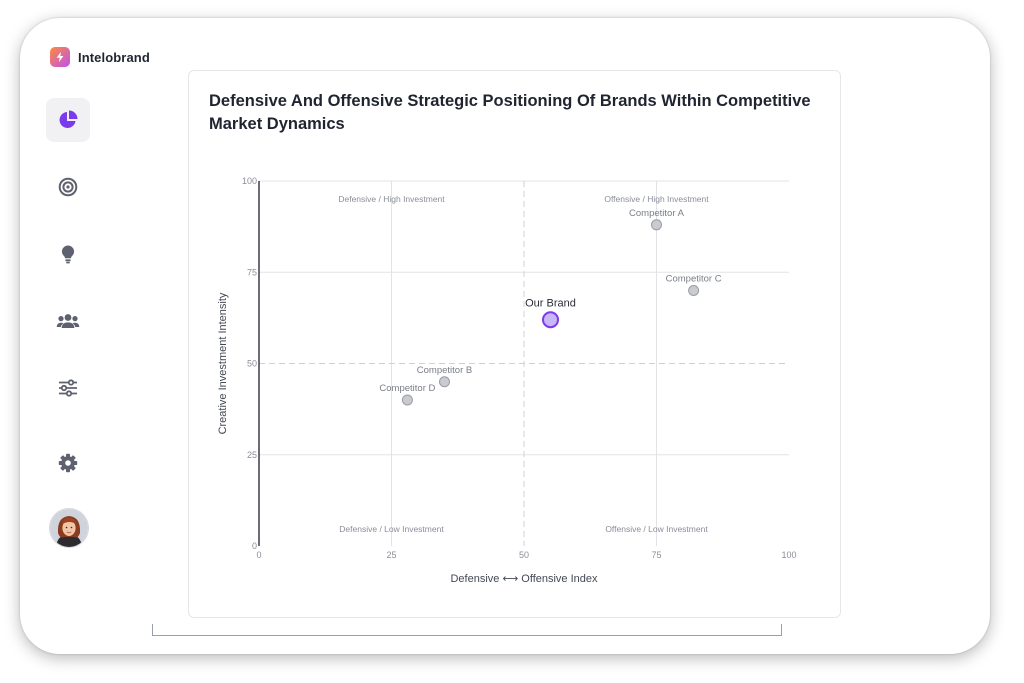 The width and height of the screenshot is (1024, 683). I want to click on nav-item-settings, so click(68, 463).